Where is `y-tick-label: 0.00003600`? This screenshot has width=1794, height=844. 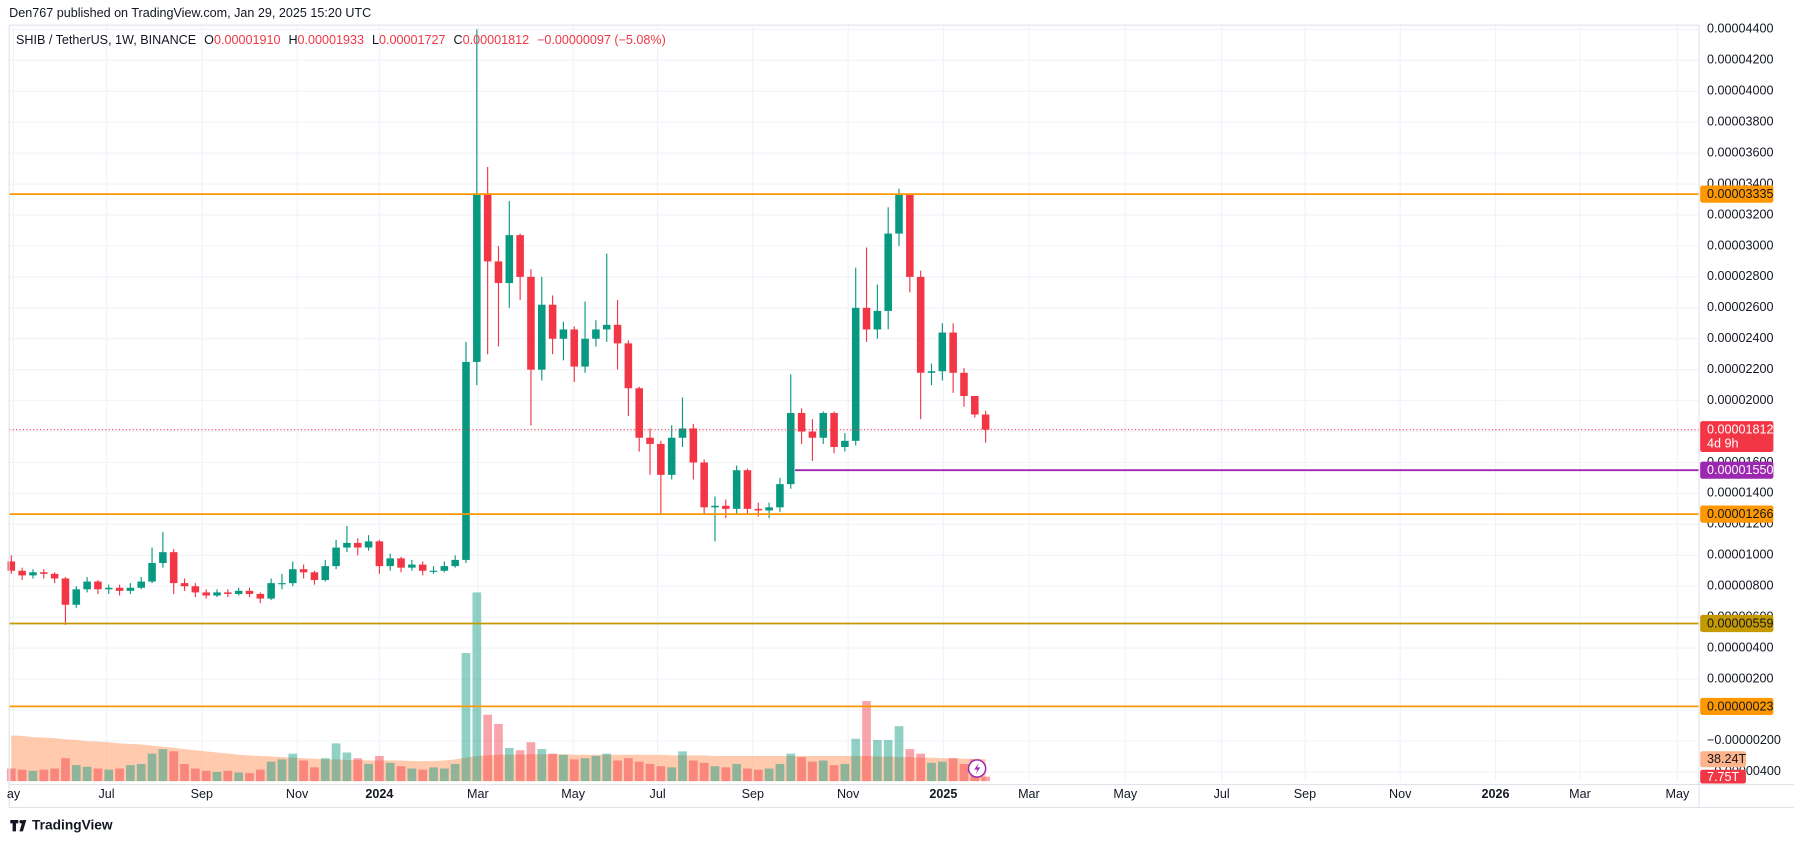
y-tick-label: 0.00003600 is located at coordinates (1740, 152).